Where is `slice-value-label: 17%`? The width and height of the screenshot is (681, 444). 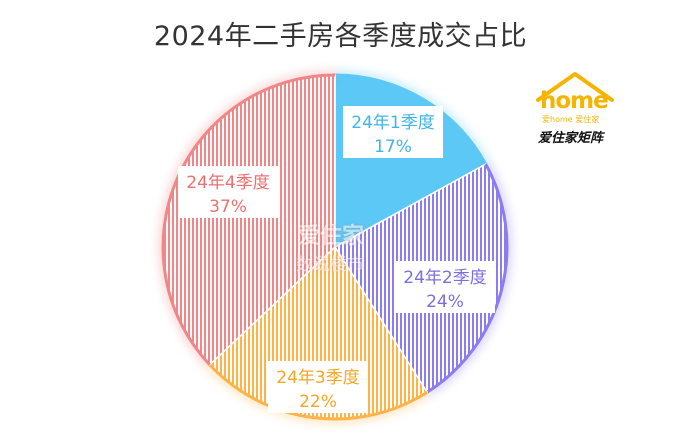 slice-value-label: 17% is located at coordinates (393, 147).